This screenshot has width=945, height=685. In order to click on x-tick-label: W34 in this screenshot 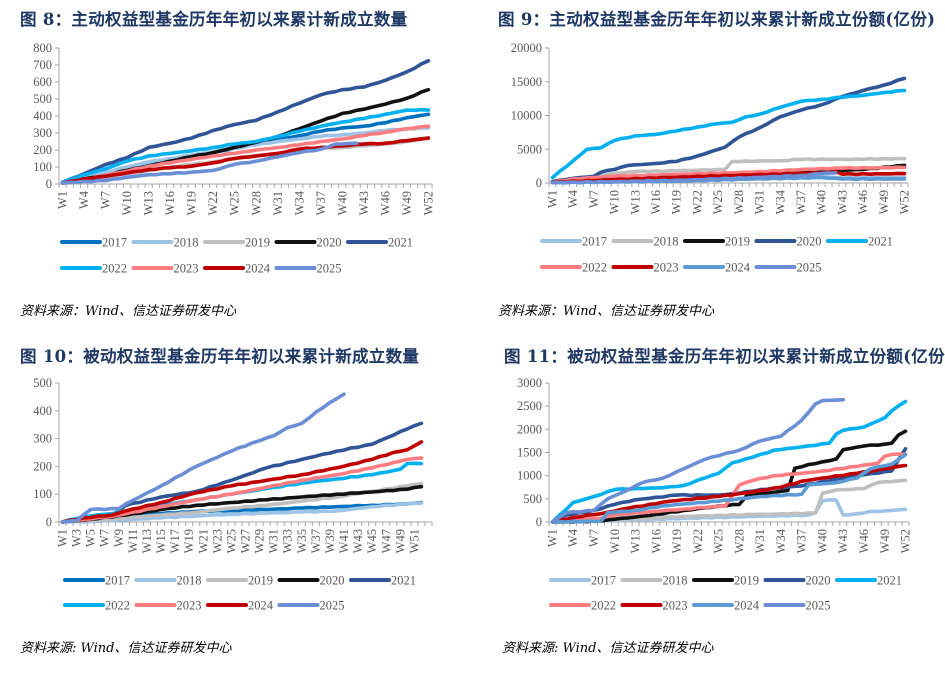, I will do `click(299, 202)`.